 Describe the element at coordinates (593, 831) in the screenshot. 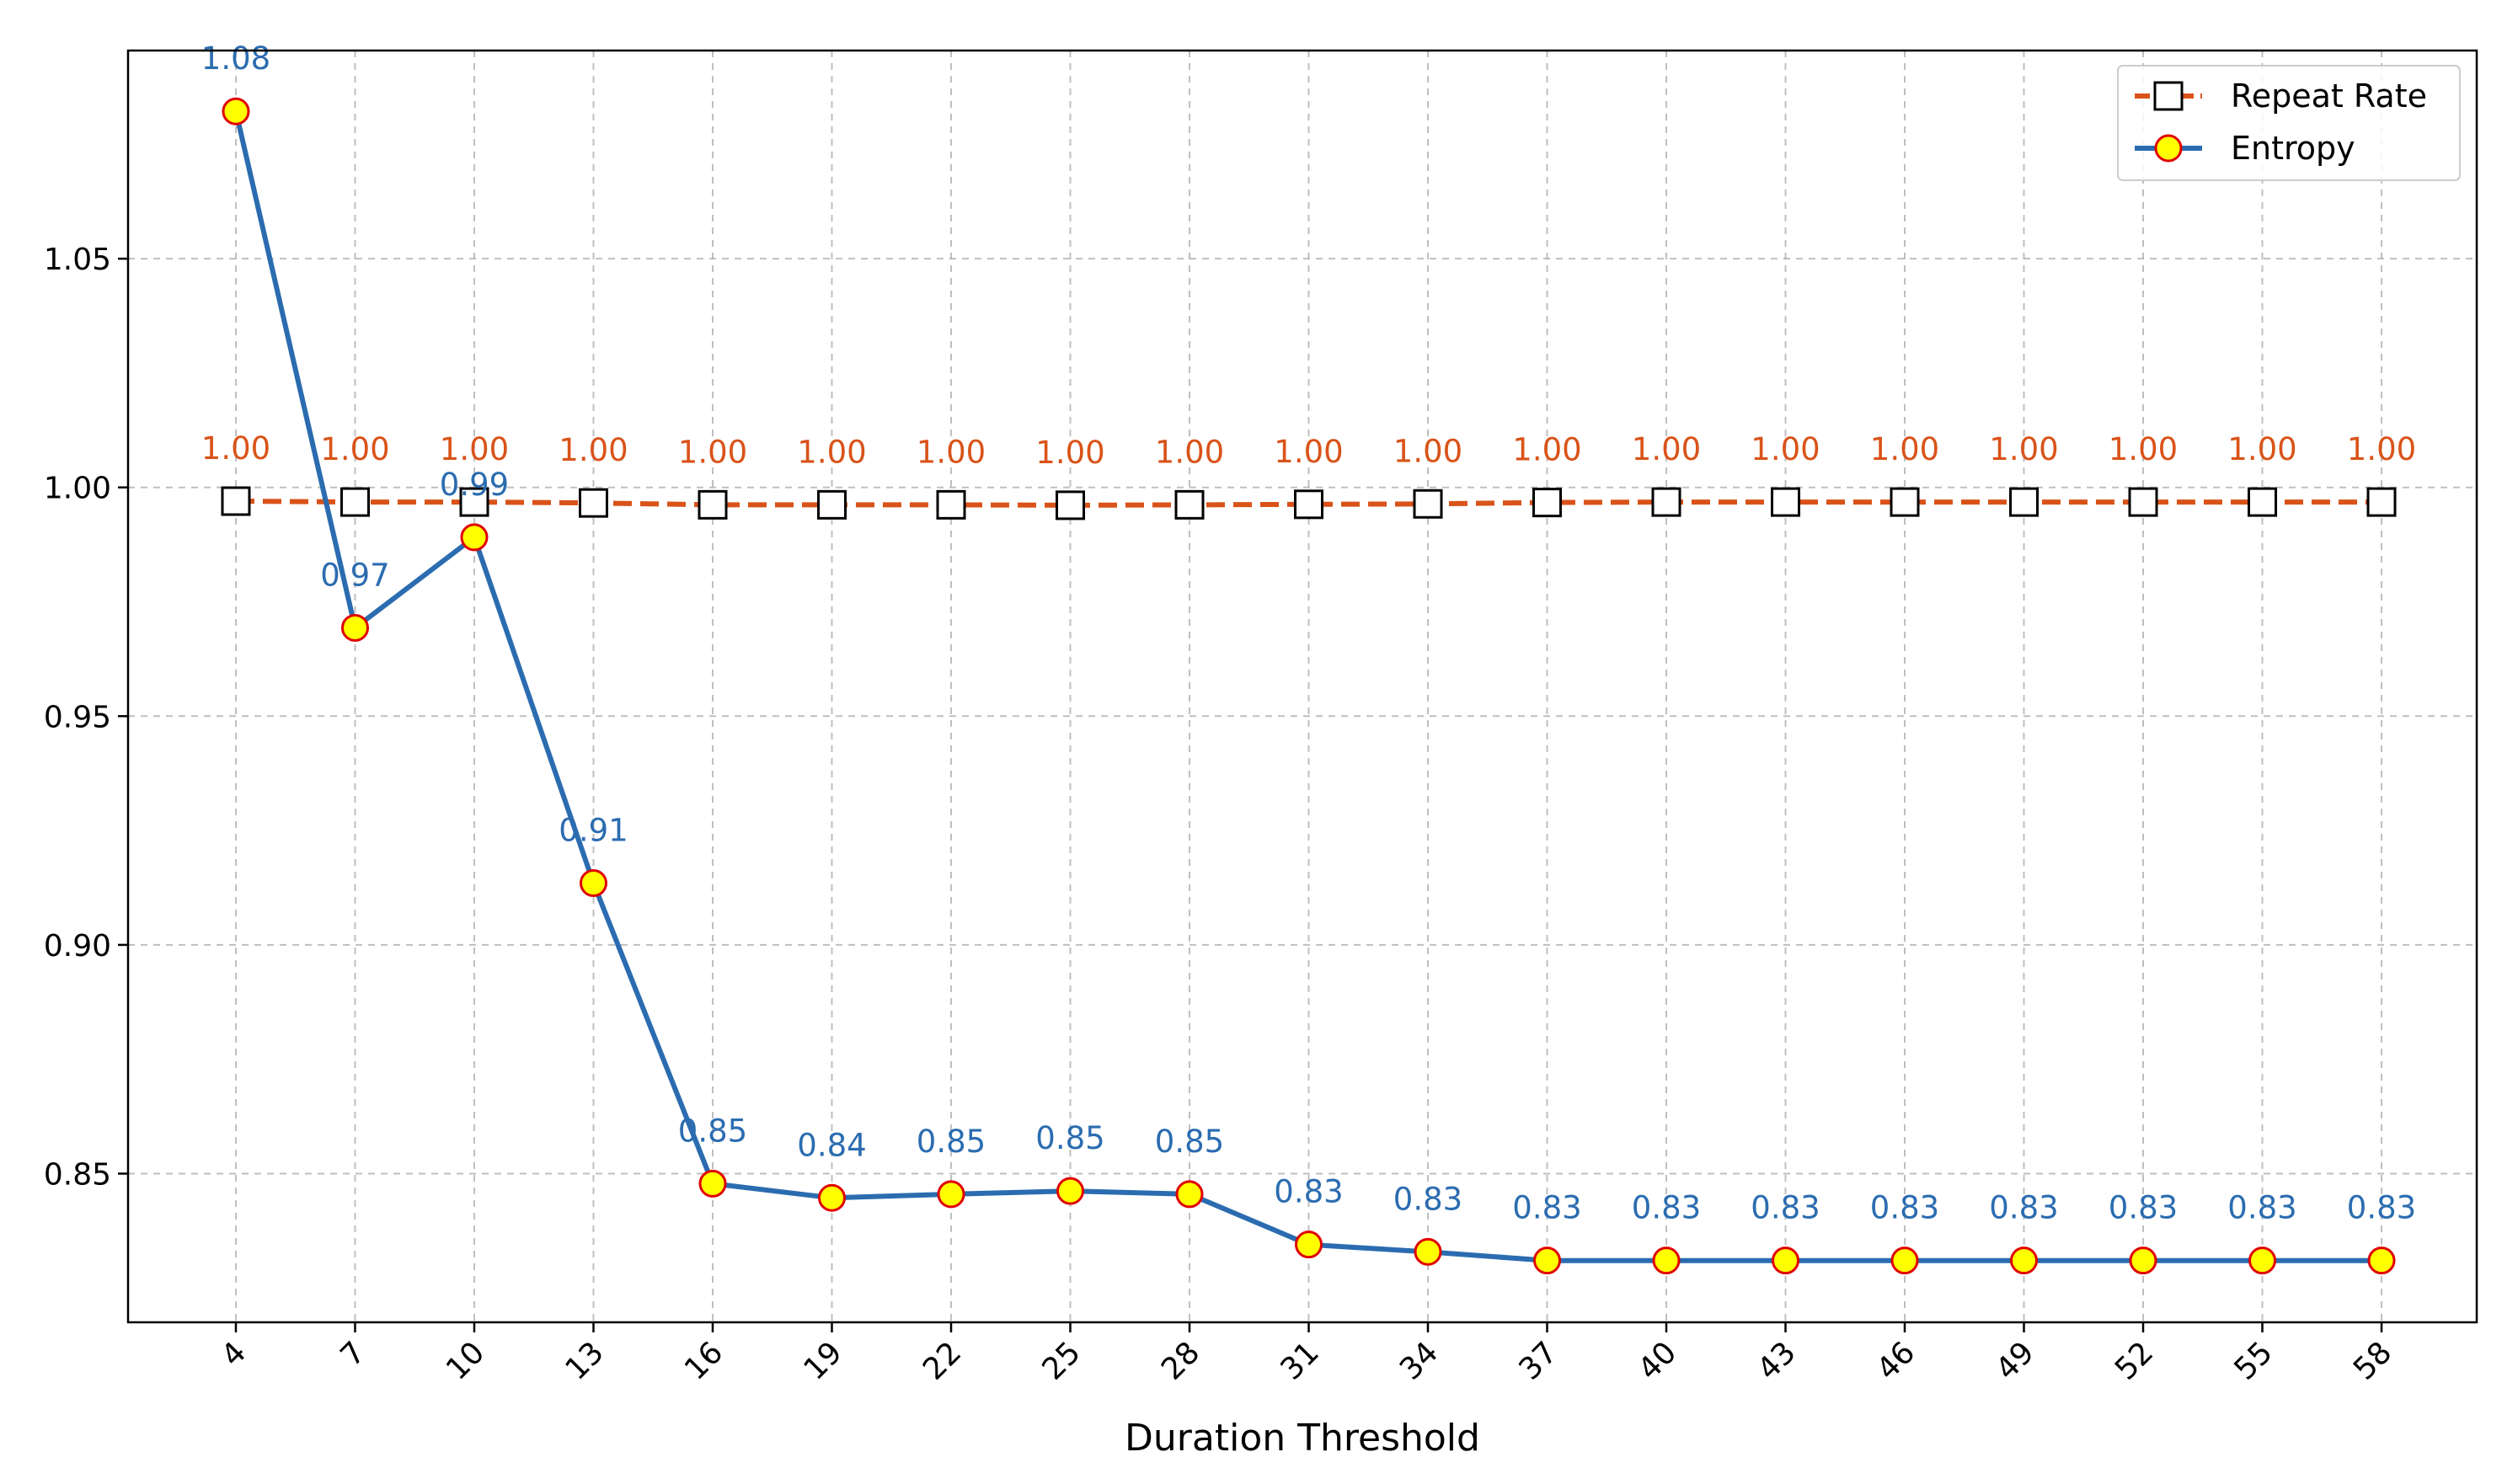

I see `data-label: 0.91` at that location.